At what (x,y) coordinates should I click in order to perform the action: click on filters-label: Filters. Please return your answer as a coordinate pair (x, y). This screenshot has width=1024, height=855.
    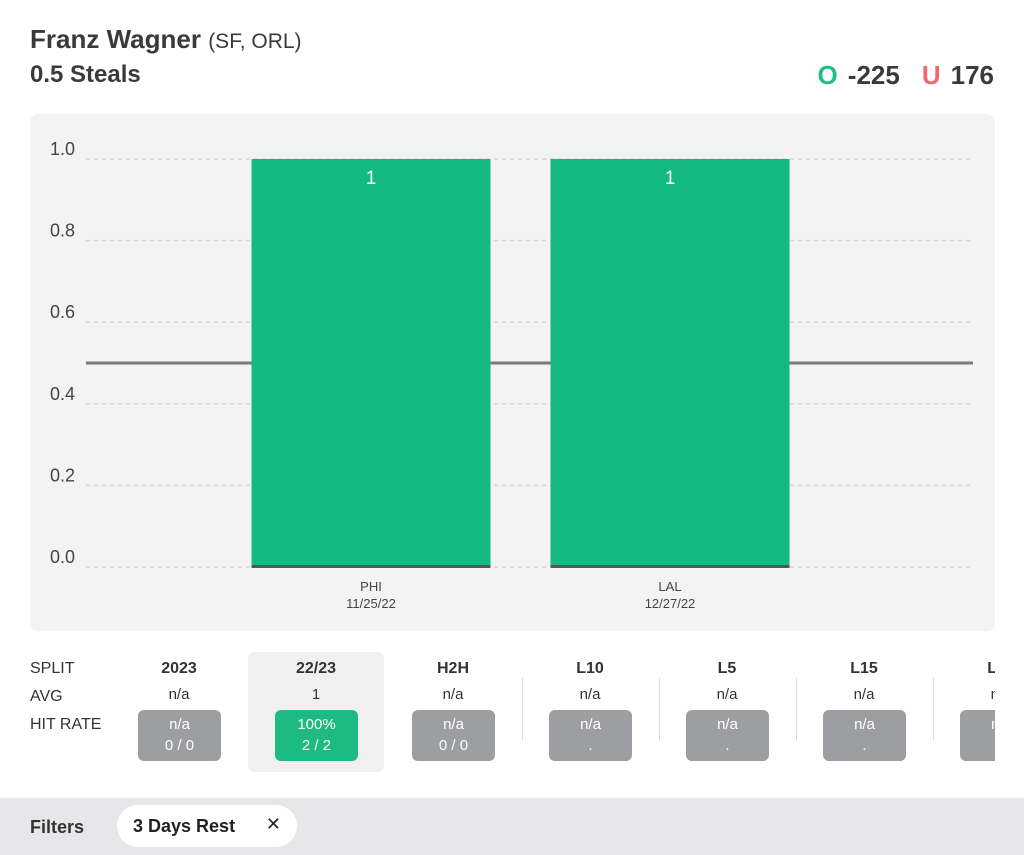
    Looking at the image, I should click on (57, 827).